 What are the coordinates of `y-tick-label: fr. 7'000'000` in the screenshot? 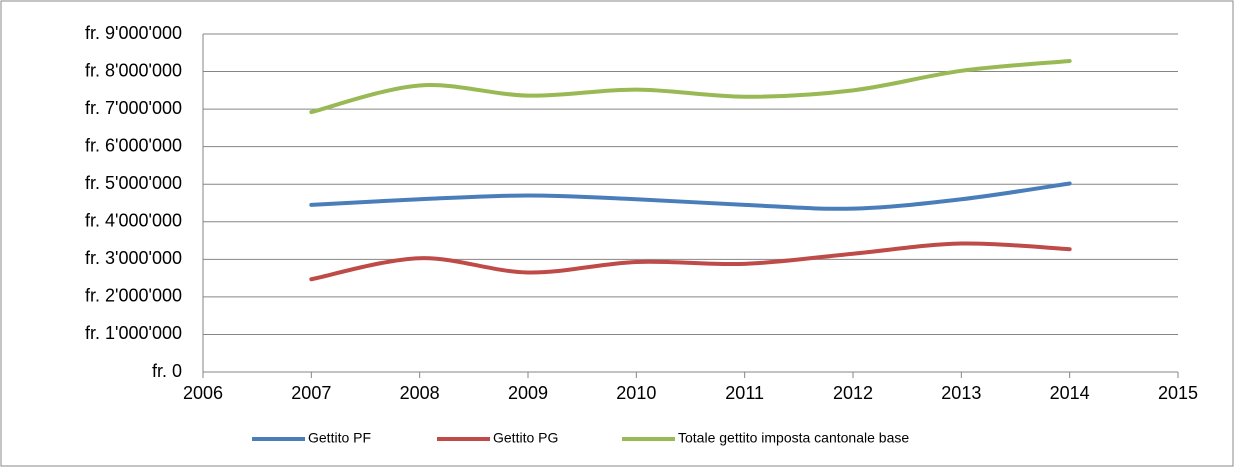 It's located at (133, 108).